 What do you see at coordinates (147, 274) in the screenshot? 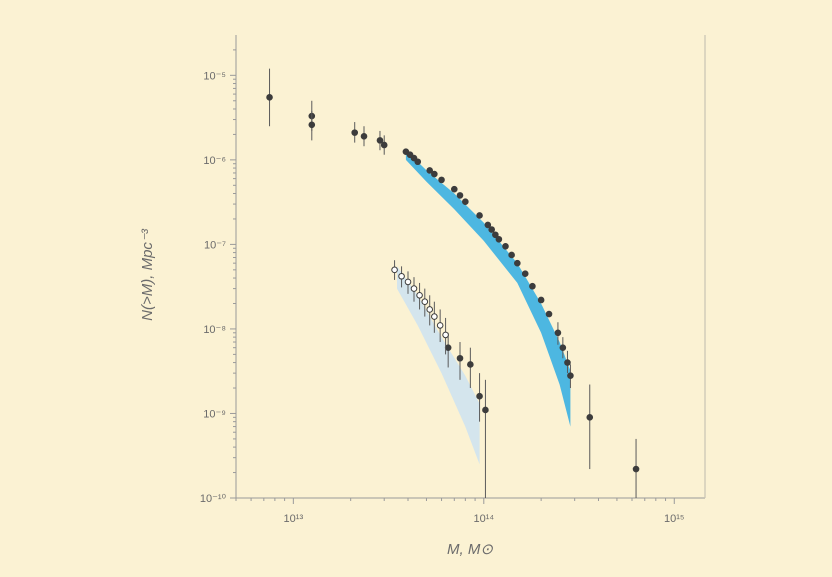
I see `y-axis-label: N(>M), Mpc⁻³` at bounding box center [147, 274].